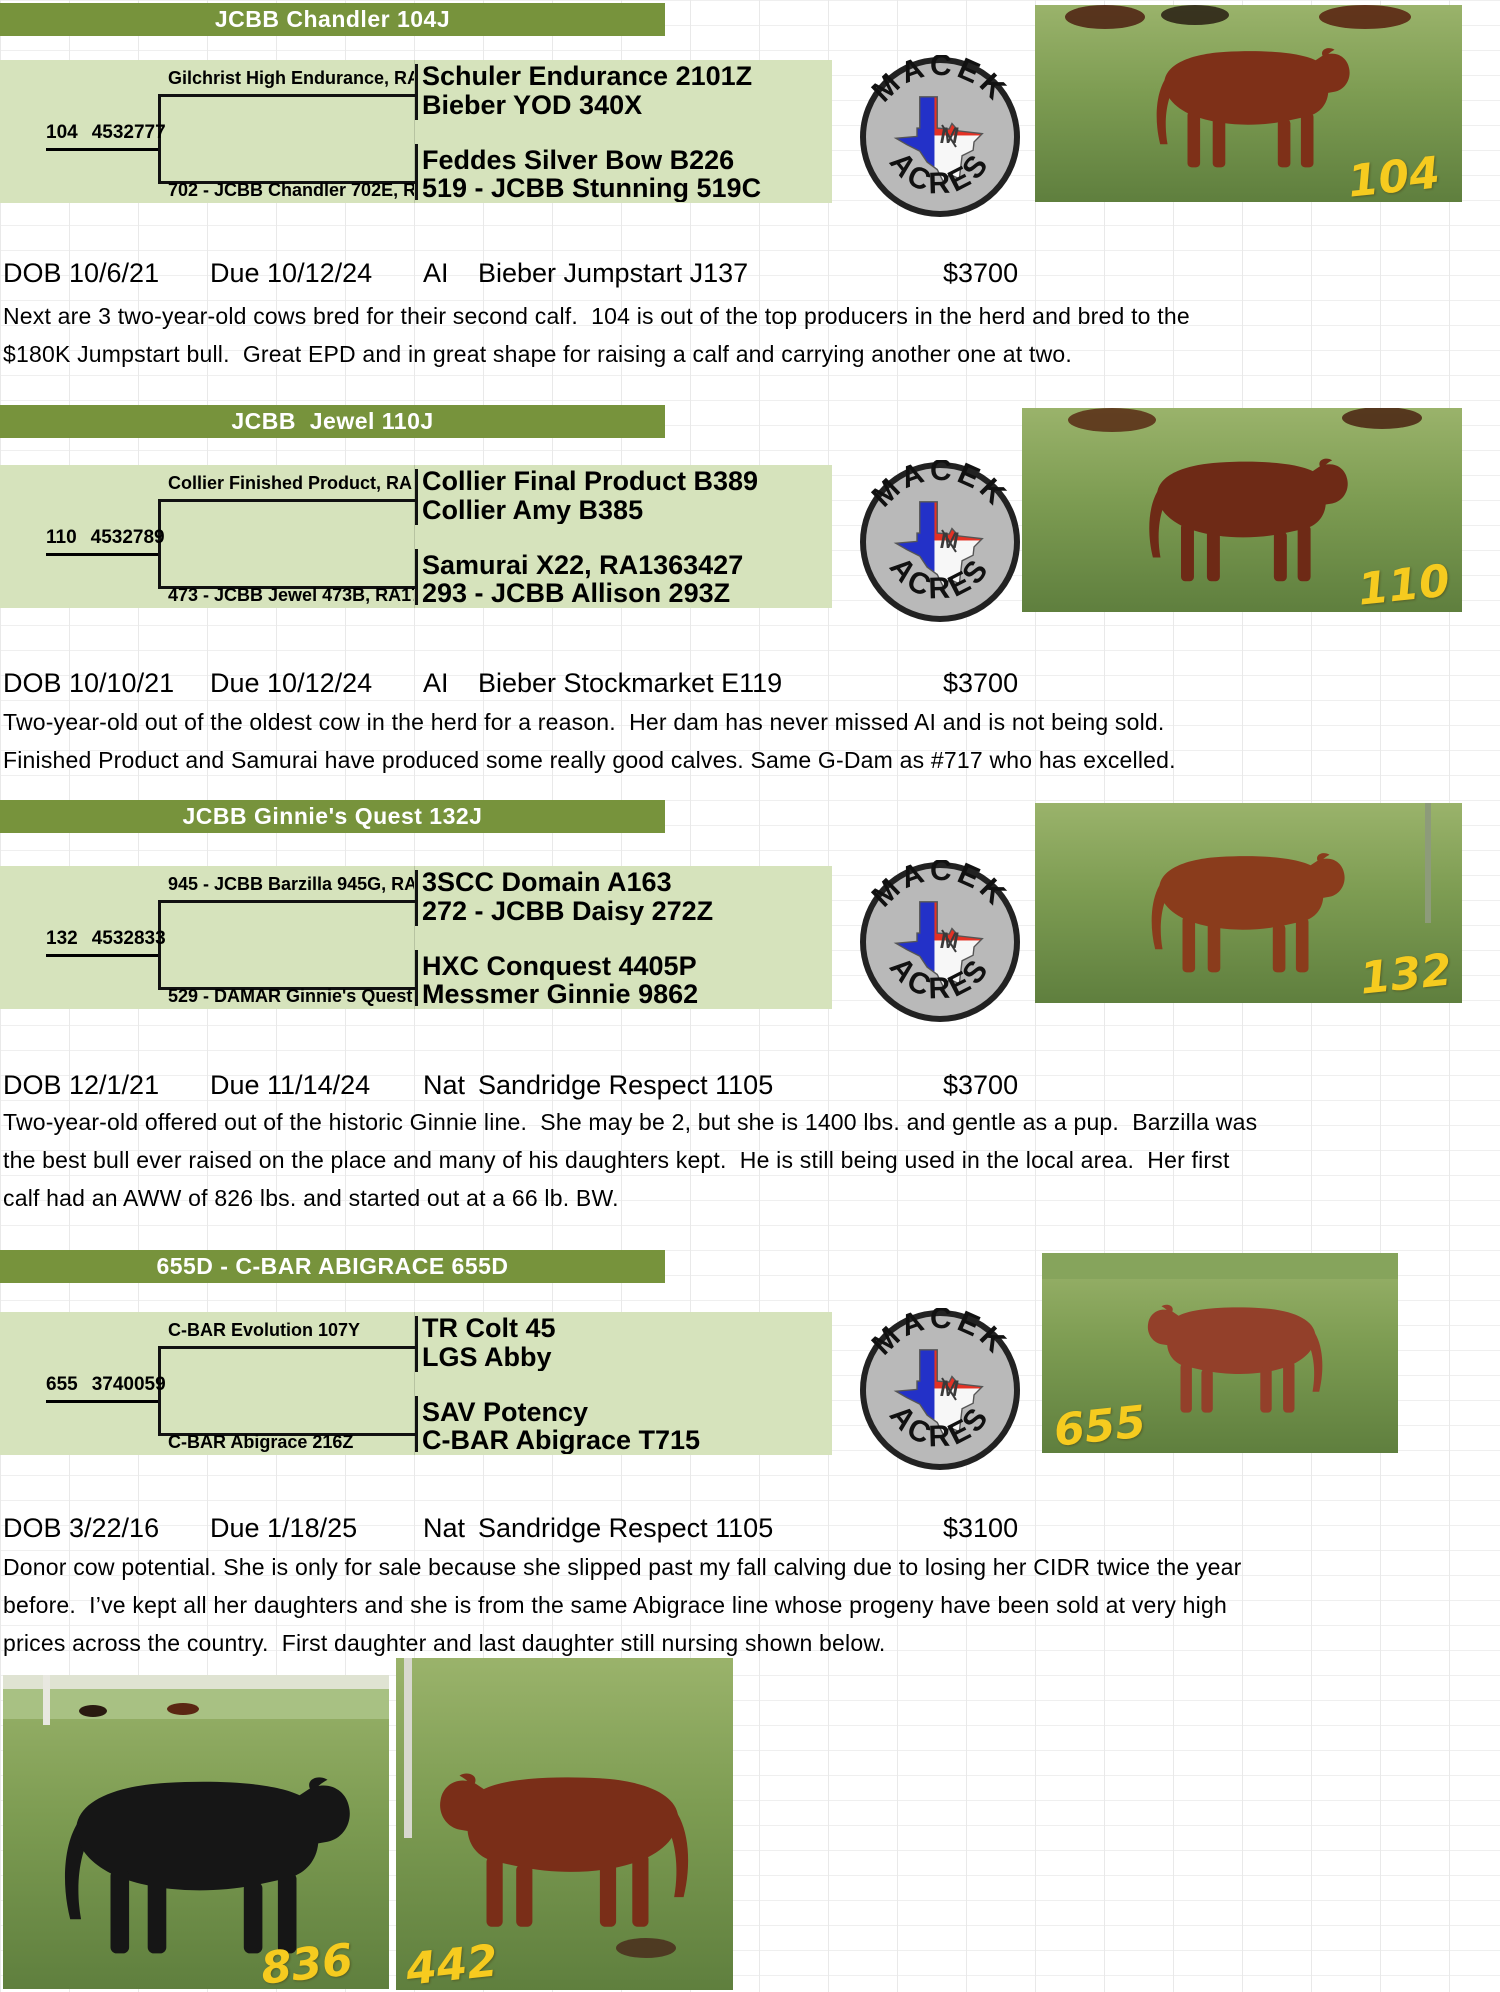 Image resolution: width=1500 pixels, height=1992 pixels. I want to click on photo-tag-number: 110, so click(1404, 583).